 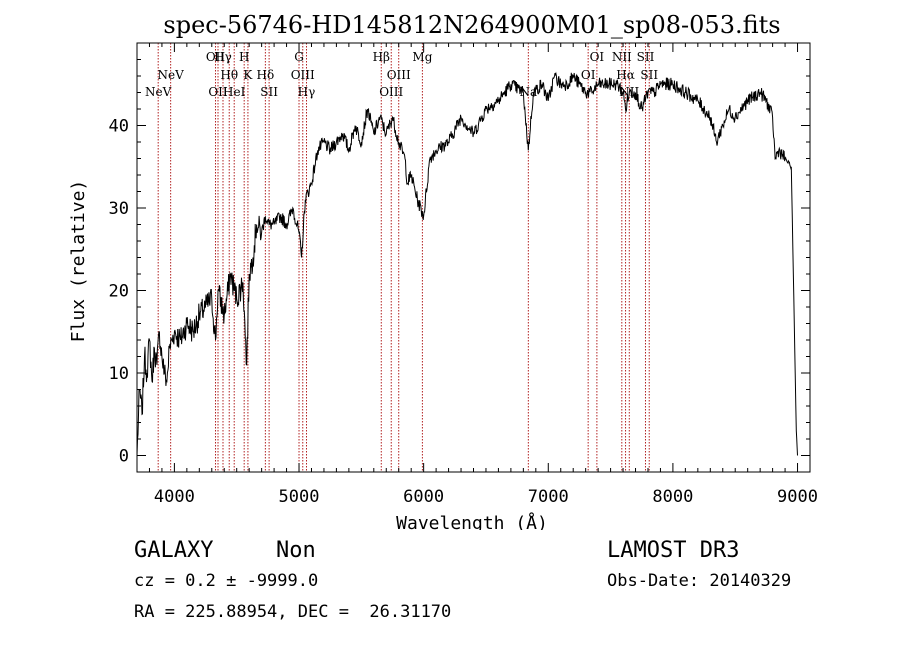 What do you see at coordinates (124, 457) in the screenshot?
I see `y-tick-label: 0` at bounding box center [124, 457].